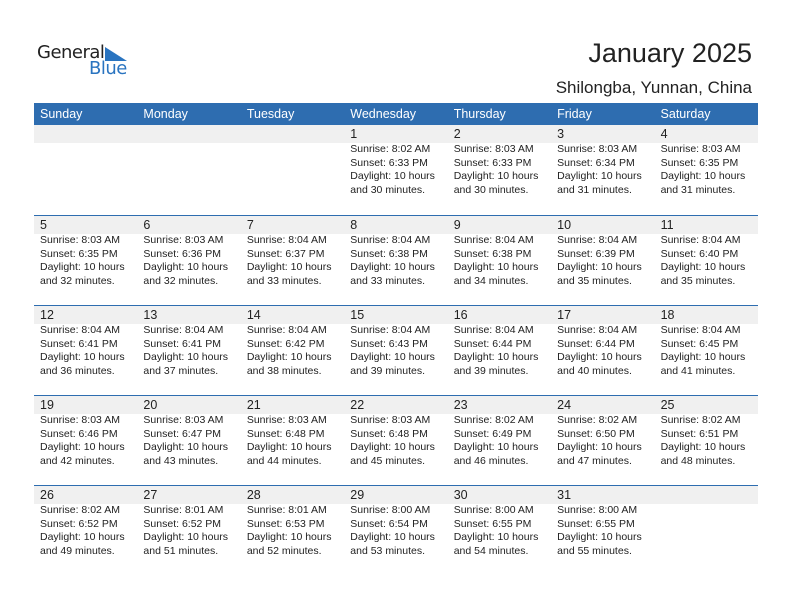 The width and height of the screenshot is (792, 612). I want to click on sunset-text: Sunset: 6:33 PM, so click(492, 162).